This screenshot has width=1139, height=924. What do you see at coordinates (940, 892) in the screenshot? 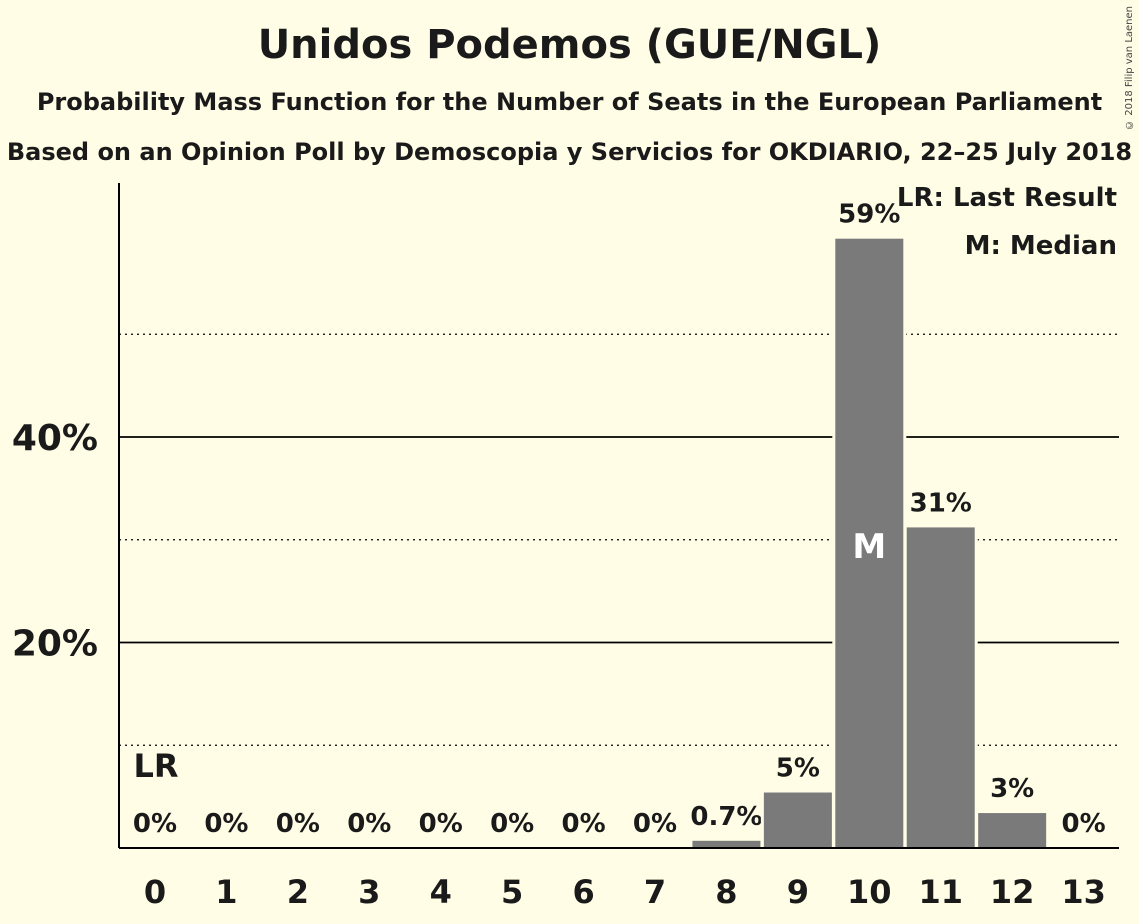
I see `x-tick-label: 11` at bounding box center [940, 892].